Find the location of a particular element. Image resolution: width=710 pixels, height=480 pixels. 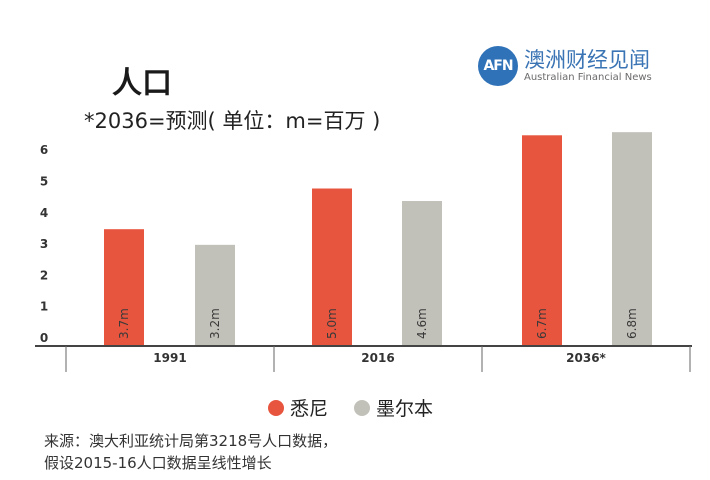

y-tick-label: 6 is located at coordinates (44, 150).